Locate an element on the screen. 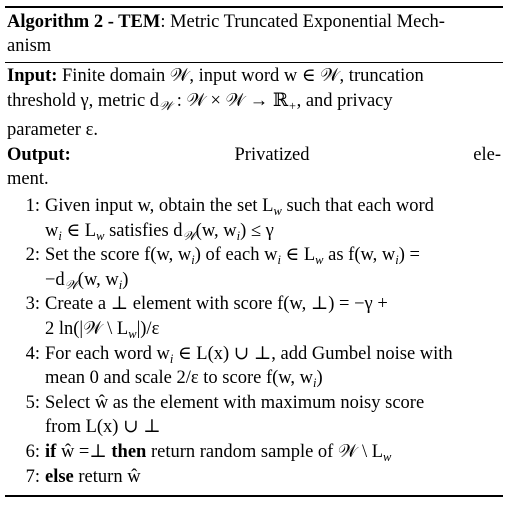 The image size is (513, 511). step-text: |)/ε is located at coordinates (148, 328).